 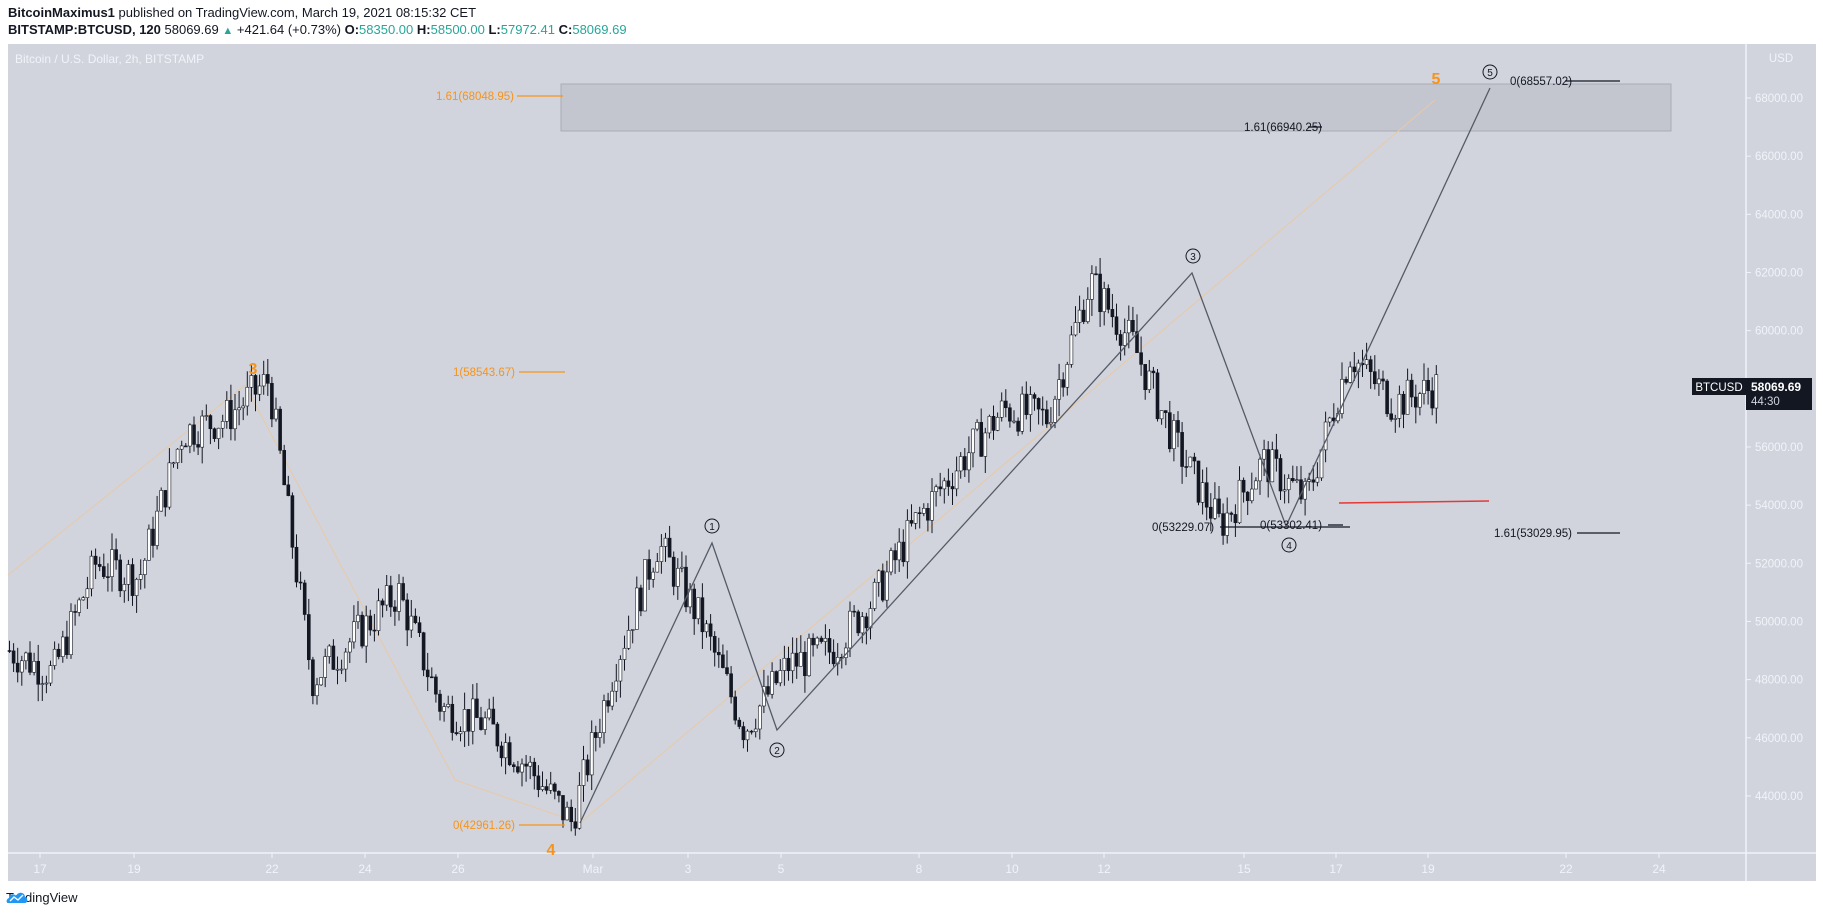 What do you see at coordinates (484, 826) in the screenshot?
I see `fib-label-orange-0: 0(42961.26)` at bounding box center [484, 826].